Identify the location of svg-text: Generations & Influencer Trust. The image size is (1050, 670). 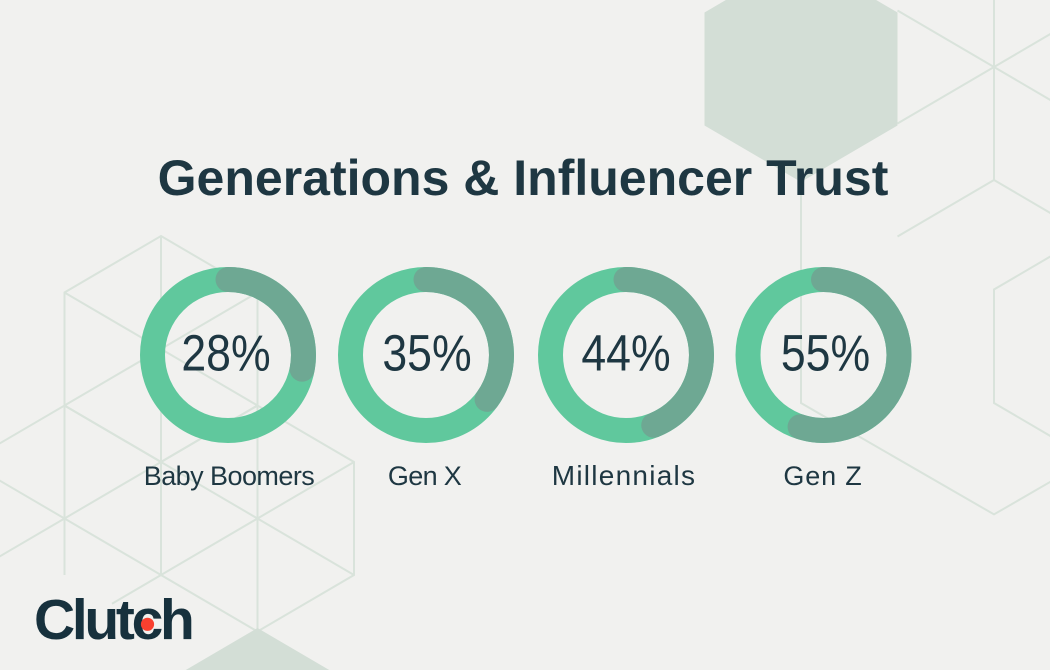
(523, 178).